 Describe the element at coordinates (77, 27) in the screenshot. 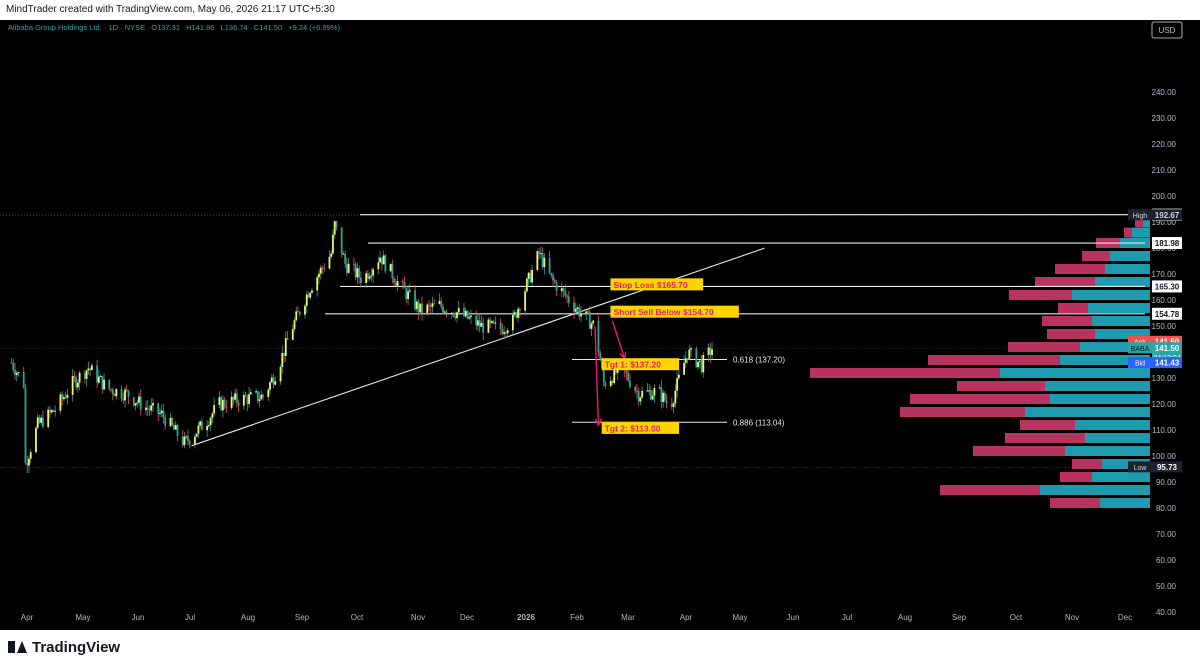

I see `legend-symbol: Alibaba Group Holdings Ltd. · 1D · NYSE` at that location.